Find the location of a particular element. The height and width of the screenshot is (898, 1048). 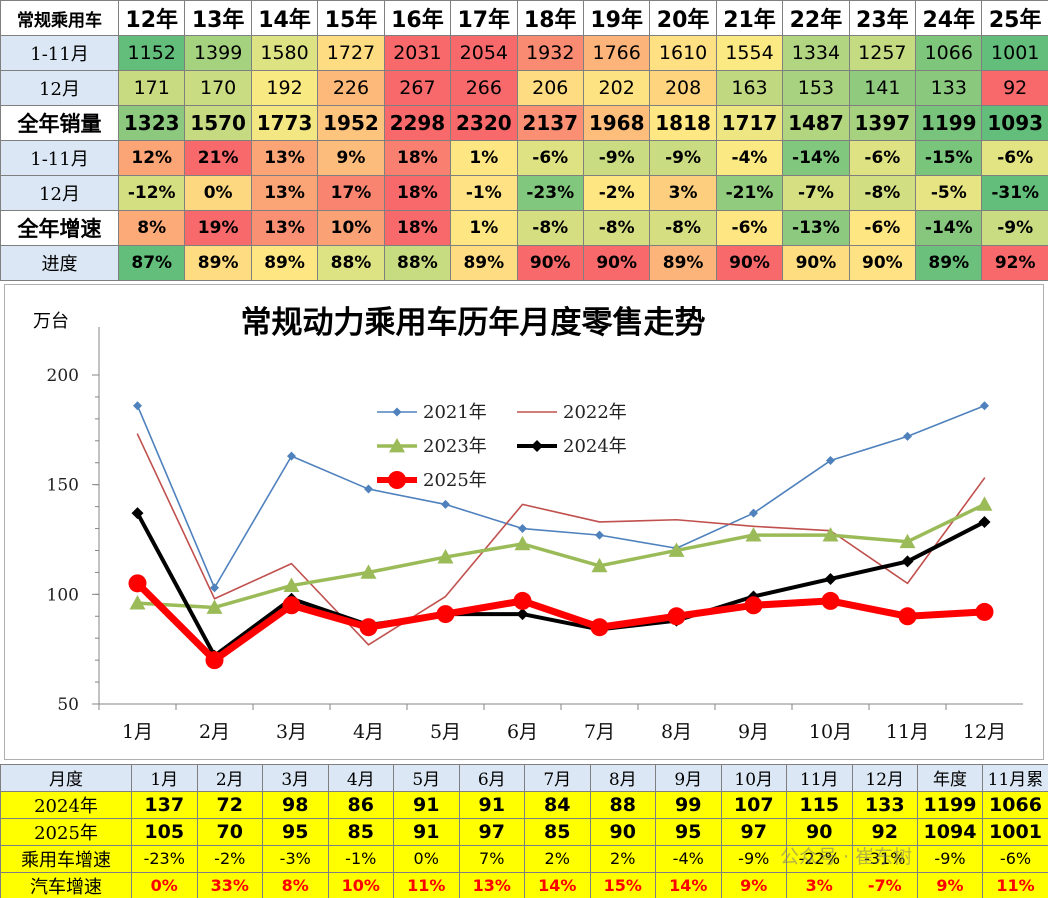

table-cell: 141 is located at coordinates (882, 88).